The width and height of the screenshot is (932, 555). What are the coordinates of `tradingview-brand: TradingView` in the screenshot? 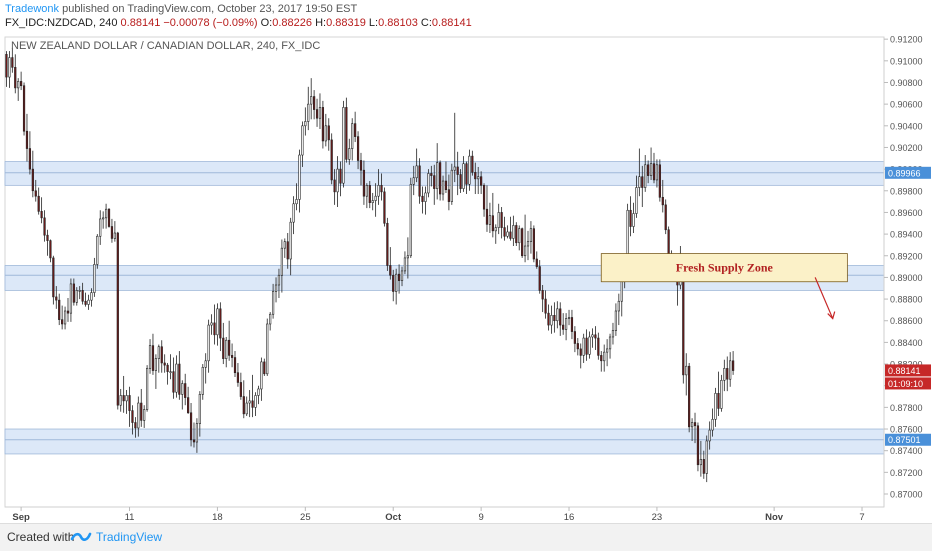 It's located at (129, 537).